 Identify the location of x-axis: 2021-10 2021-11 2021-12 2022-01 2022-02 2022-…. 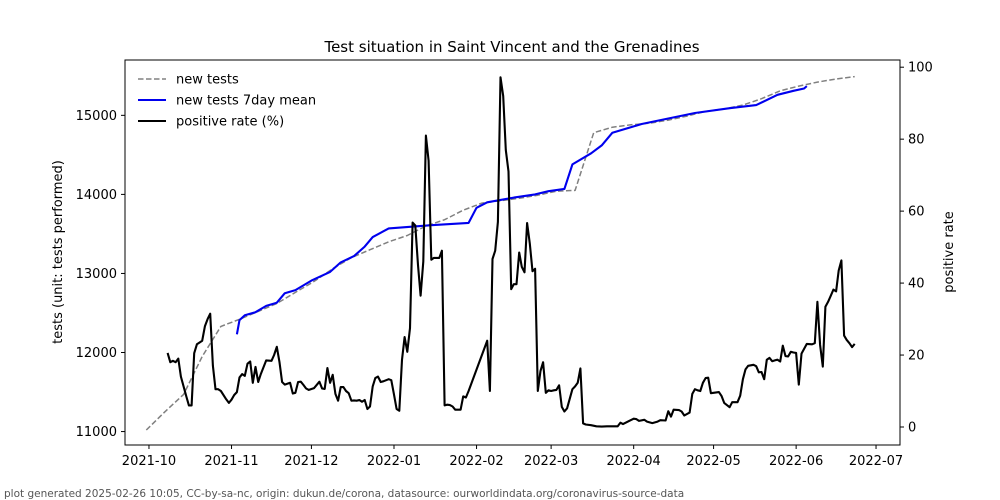
(512, 457).